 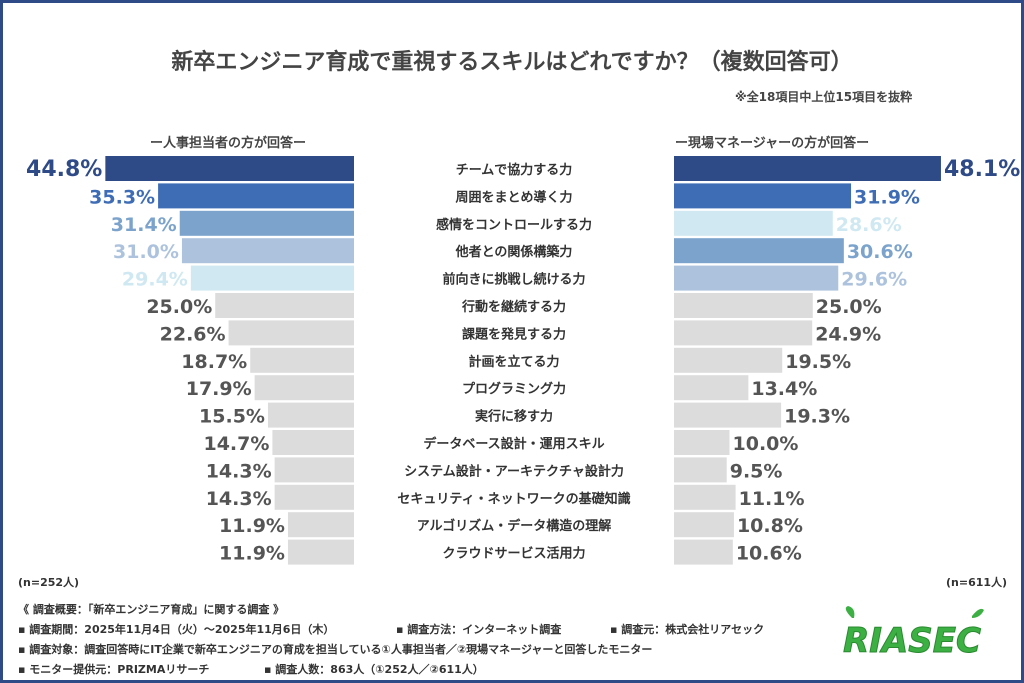 What do you see at coordinates (193, 334) in the screenshot?
I see `left-value-label: 22.6%` at bounding box center [193, 334].